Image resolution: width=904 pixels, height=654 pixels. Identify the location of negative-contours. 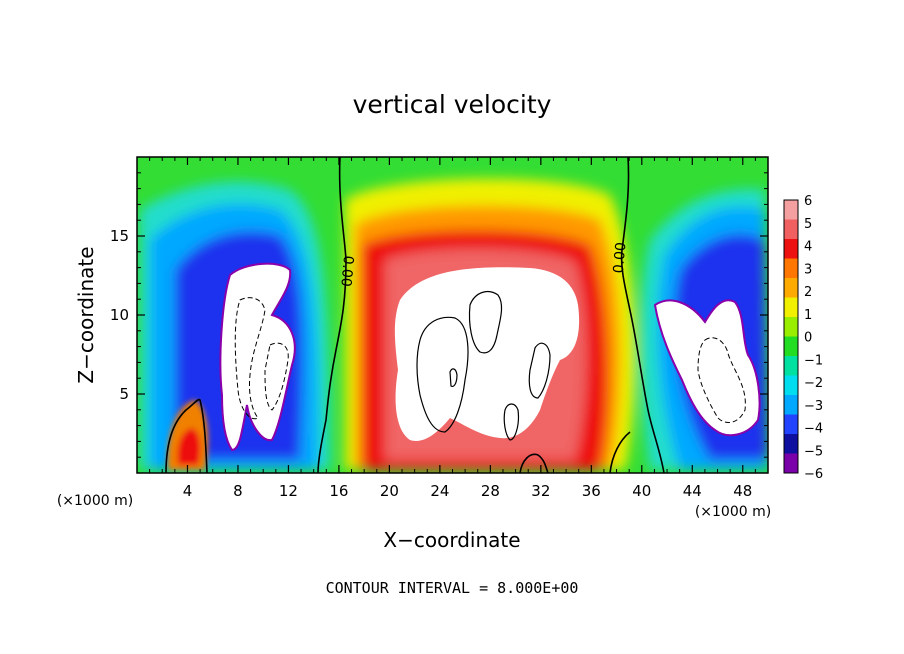
(490, 360).